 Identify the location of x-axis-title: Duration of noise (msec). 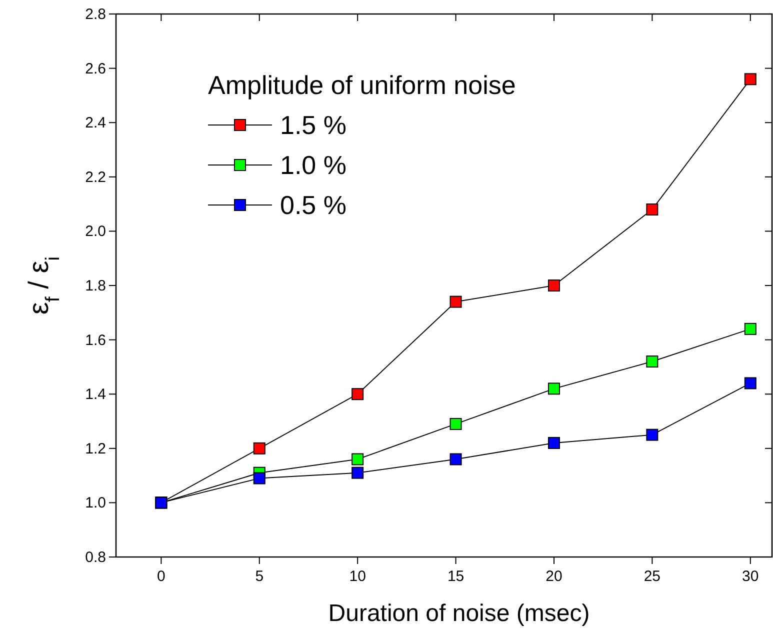
(459, 613).